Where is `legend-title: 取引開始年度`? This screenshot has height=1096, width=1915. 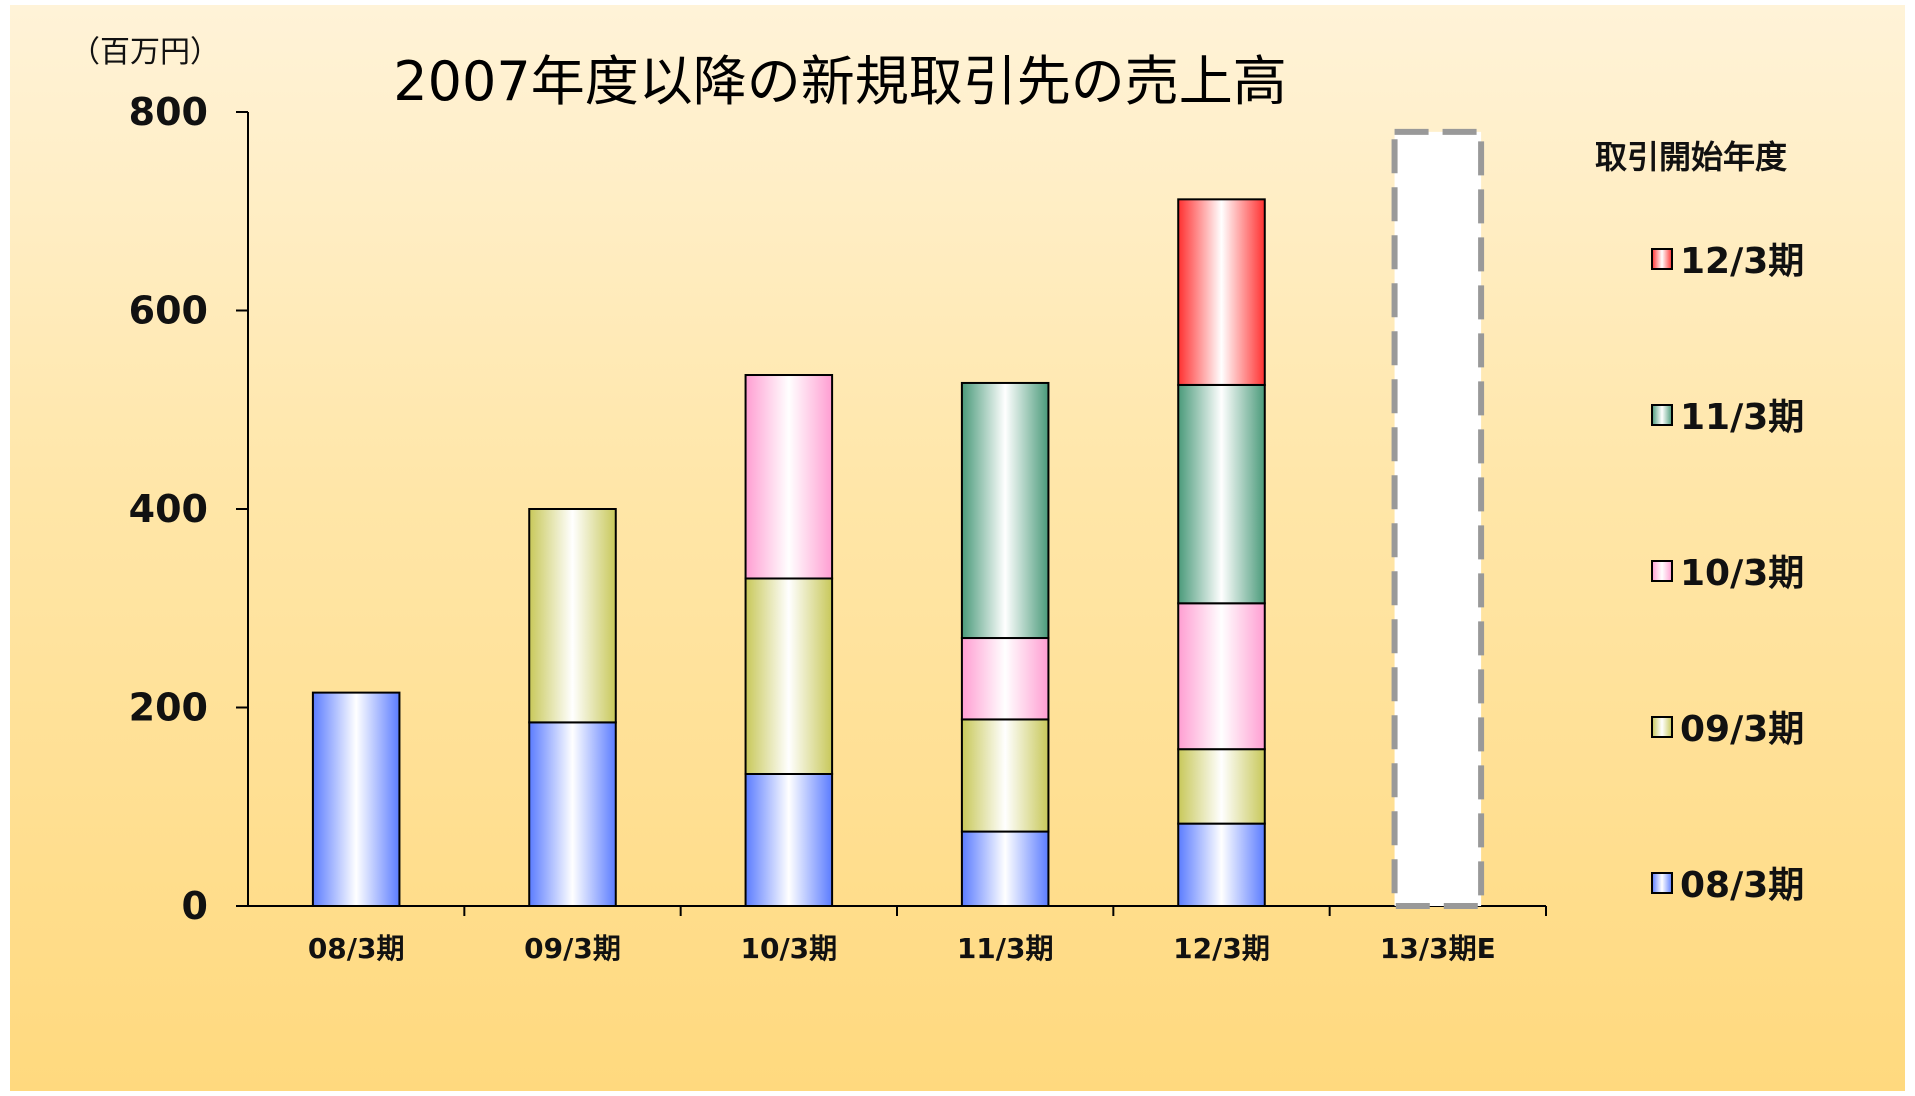 legend-title: 取引開始年度 is located at coordinates (1691, 157).